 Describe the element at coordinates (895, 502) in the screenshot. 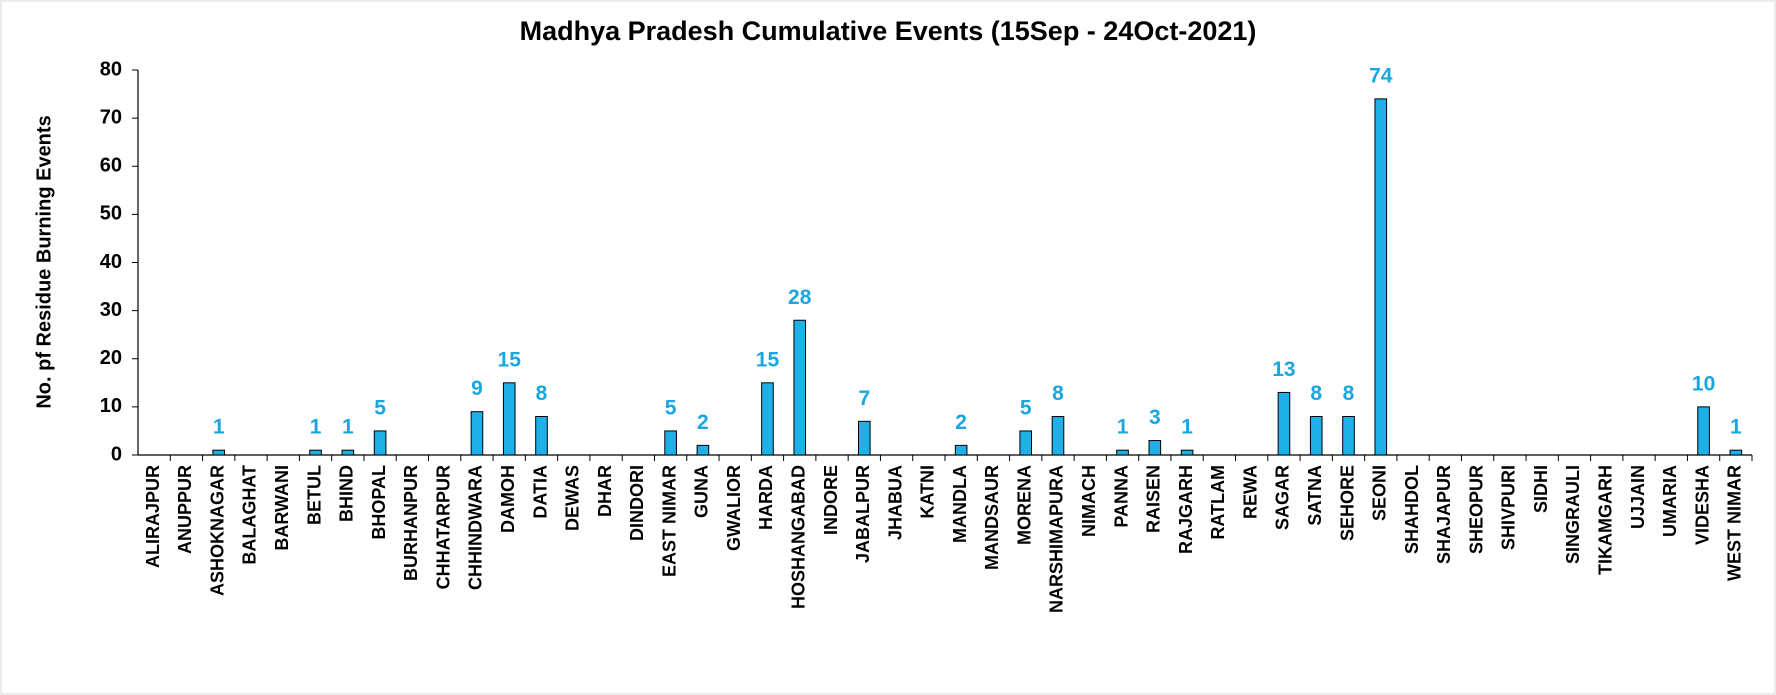

I see `x-tick-label: JHABUA` at that location.